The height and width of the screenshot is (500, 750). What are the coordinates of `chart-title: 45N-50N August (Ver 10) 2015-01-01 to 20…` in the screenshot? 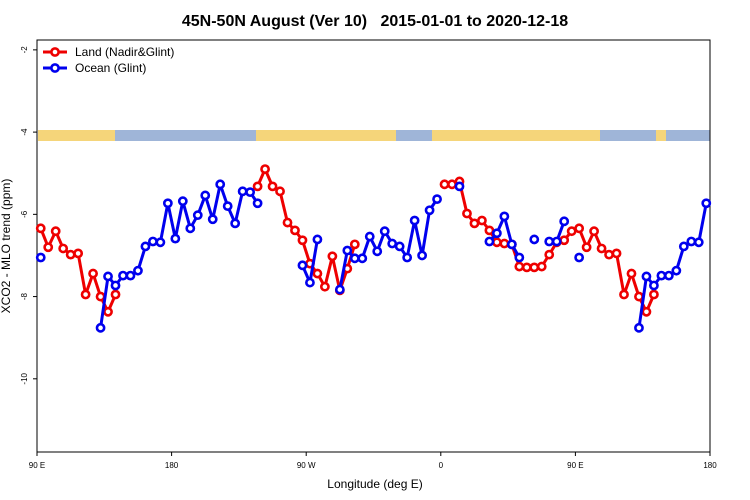 It's located at (375, 21).